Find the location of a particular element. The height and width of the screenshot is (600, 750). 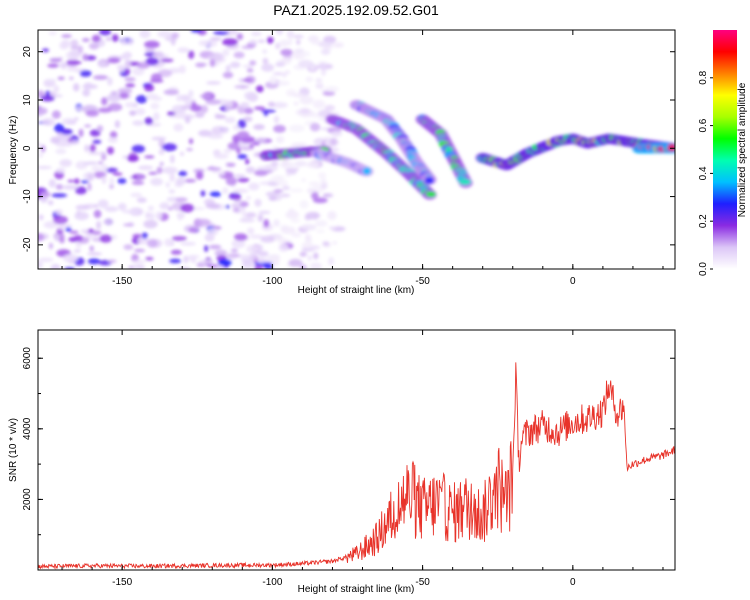

colorbar-tick-label: 0.0 is located at coordinates (703, 269).